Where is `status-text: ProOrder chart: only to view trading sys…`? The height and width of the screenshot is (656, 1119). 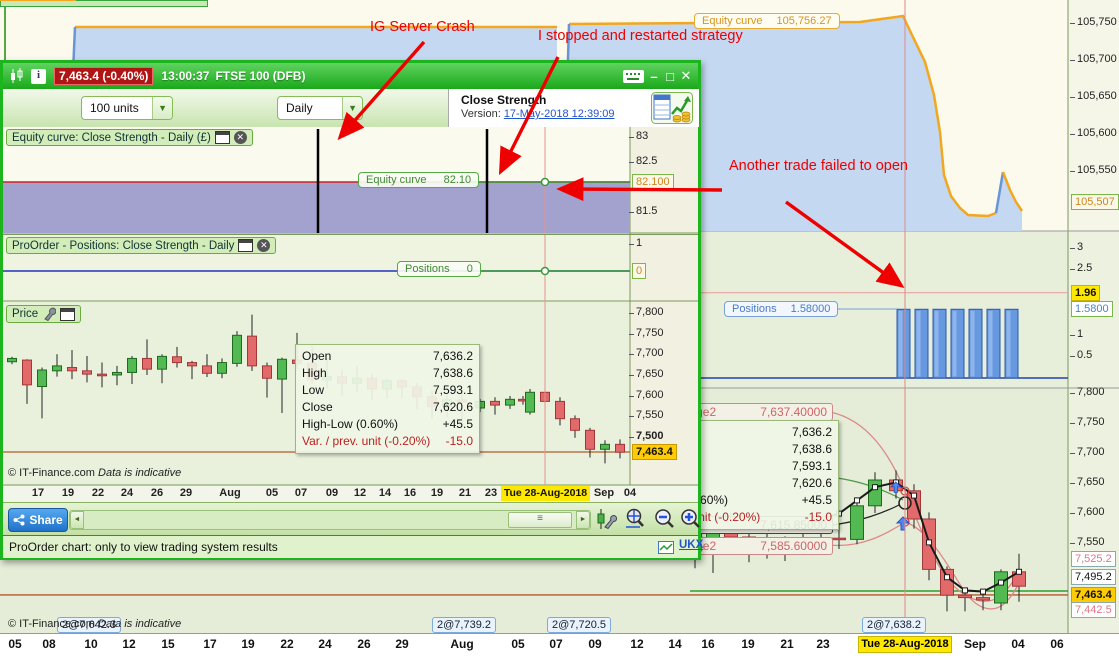 status-text: ProOrder chart: only to view trading sys… is located at coordinates (143, 547).